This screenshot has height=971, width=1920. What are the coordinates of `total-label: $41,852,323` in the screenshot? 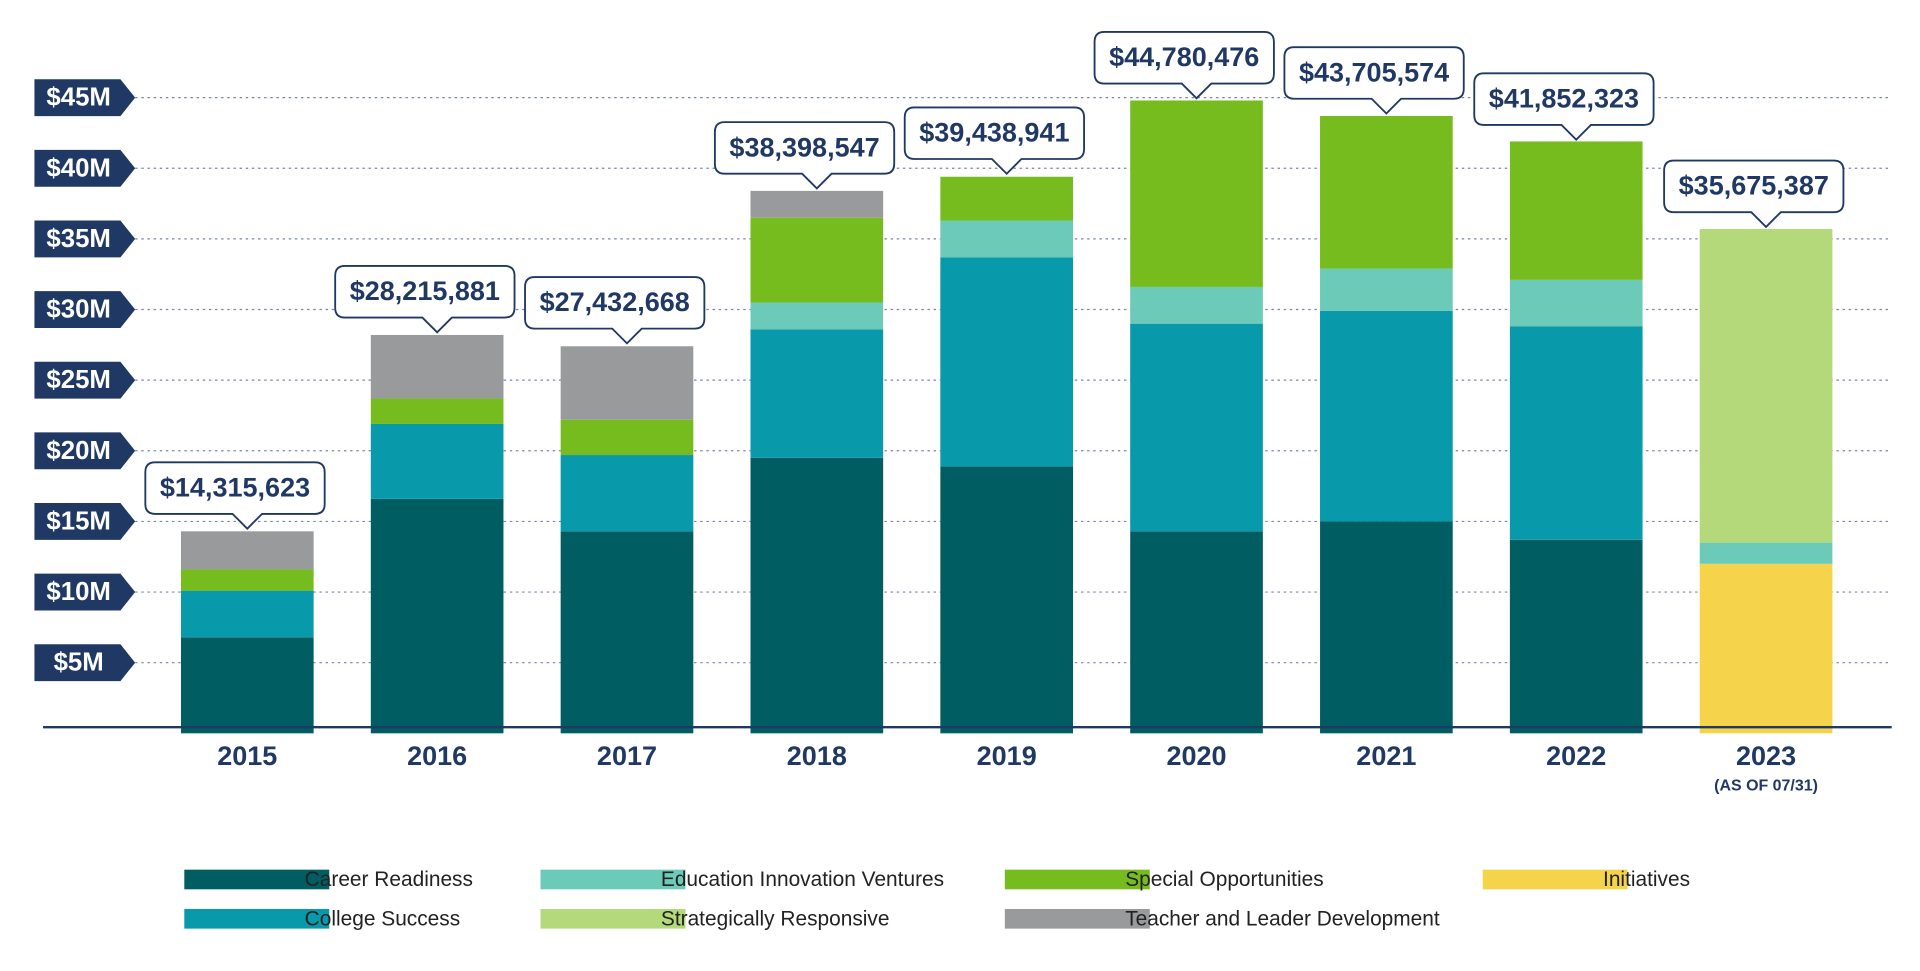 It's located at (1564, 98).